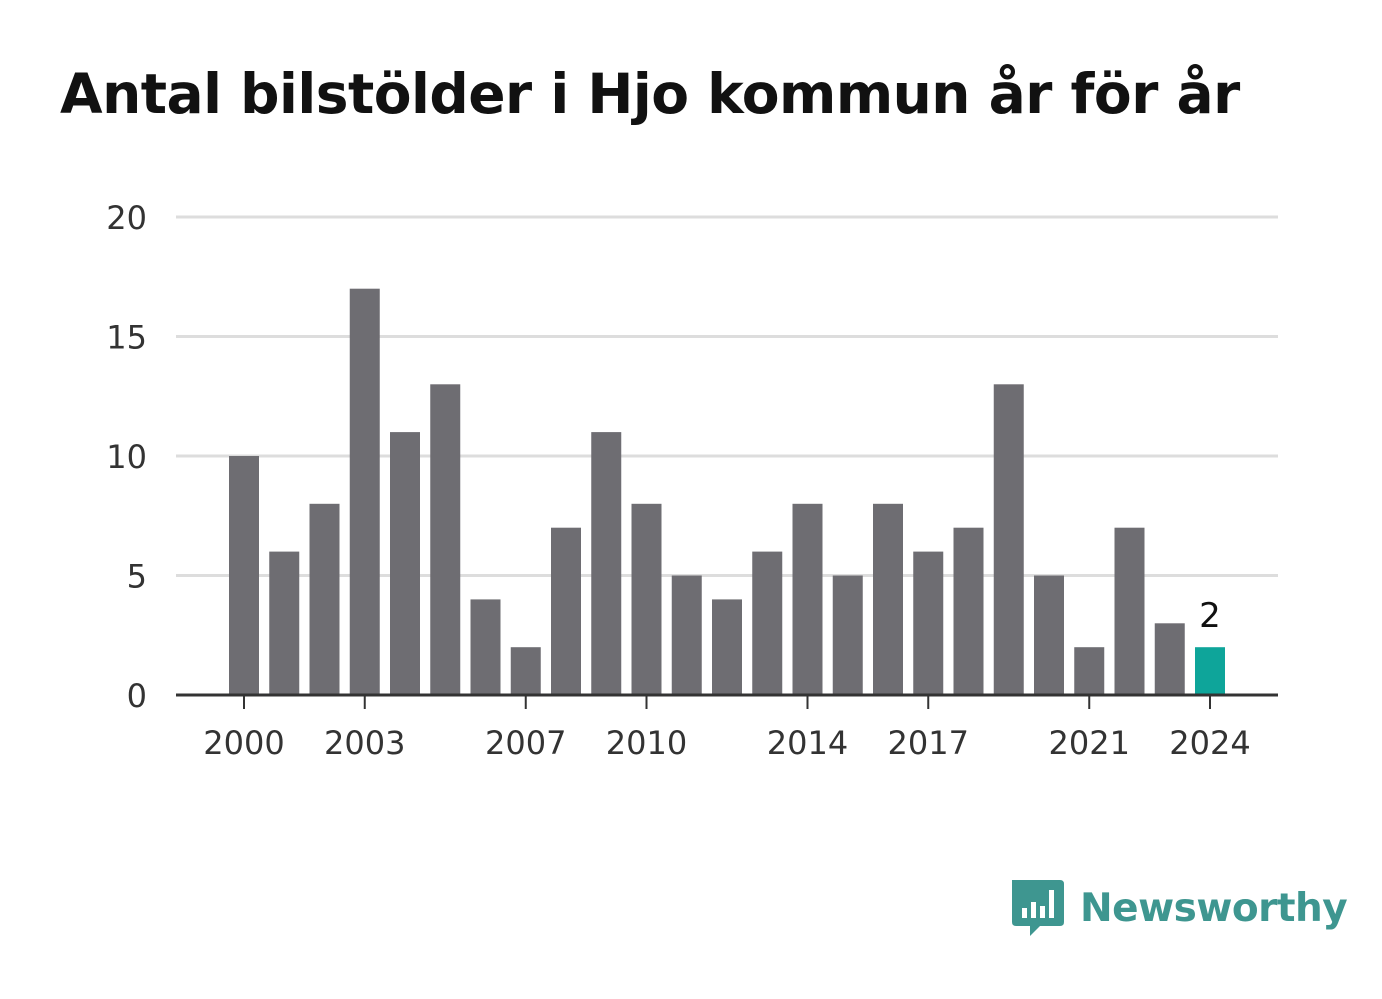 The image size is (1382, 999). Describe the element at coordinates (284, 623) in the screenshot. I see `bar-2001` at that location.